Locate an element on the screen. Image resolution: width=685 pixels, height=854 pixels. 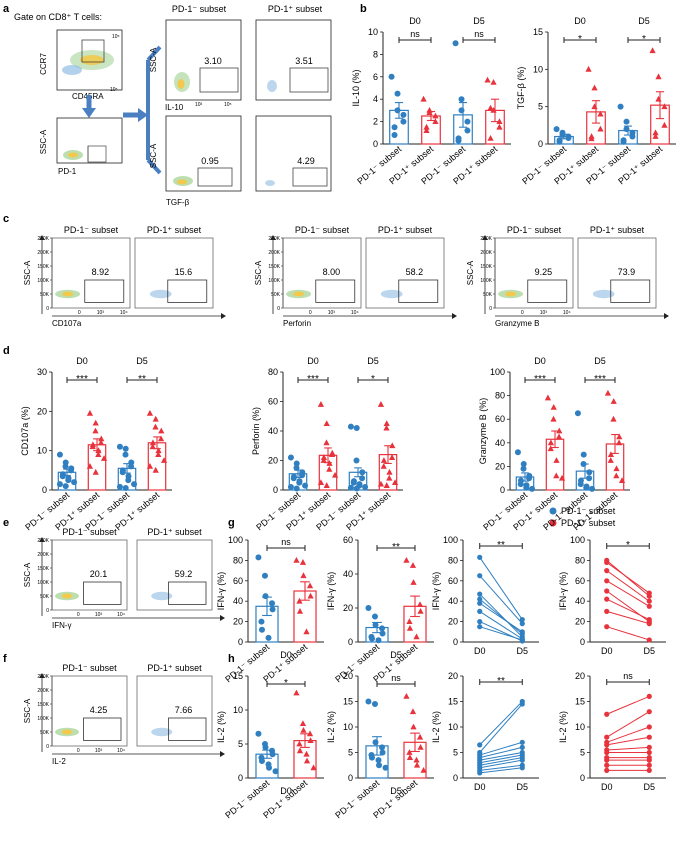
chart-g4: 0 20 40 60 80 100 IFN-γ (%) D0 D5 * is located at coordinates (612, 595).